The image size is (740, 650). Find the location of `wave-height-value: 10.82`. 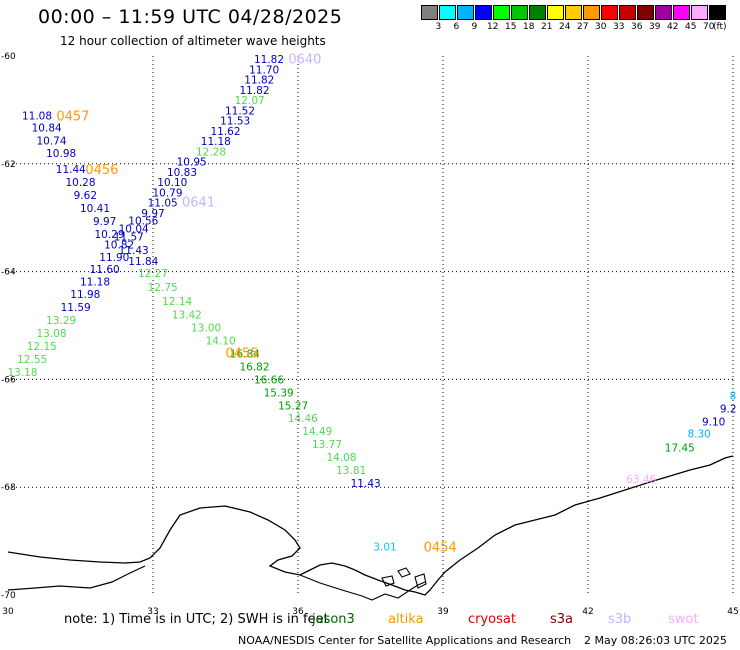

wave-height-value: 10.82 is located at coordinates (119, 246).